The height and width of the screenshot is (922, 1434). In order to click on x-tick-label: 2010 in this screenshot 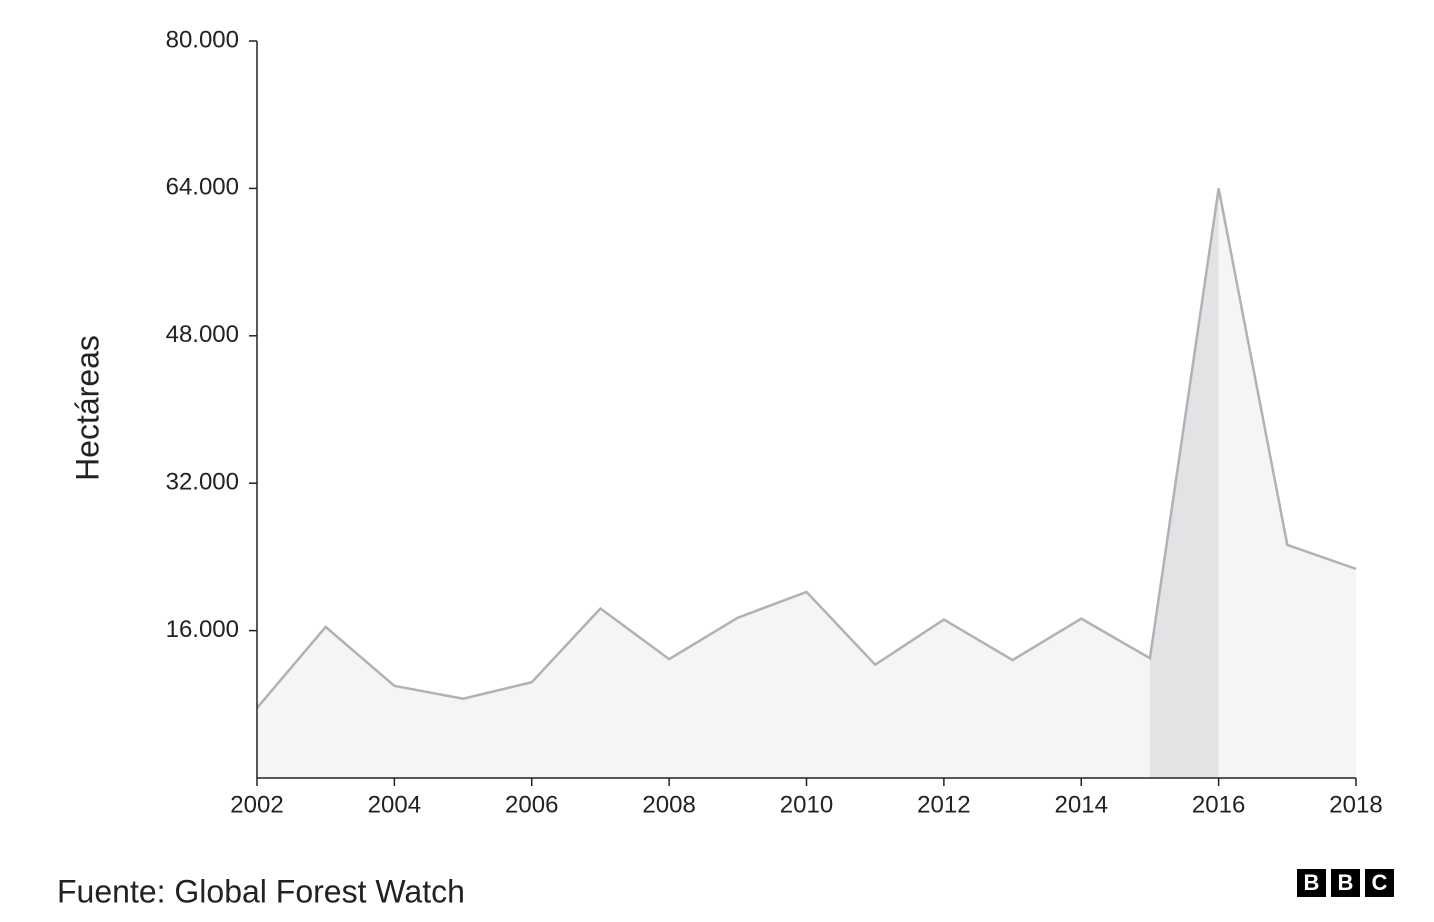, I will do `click(806, 804)`.